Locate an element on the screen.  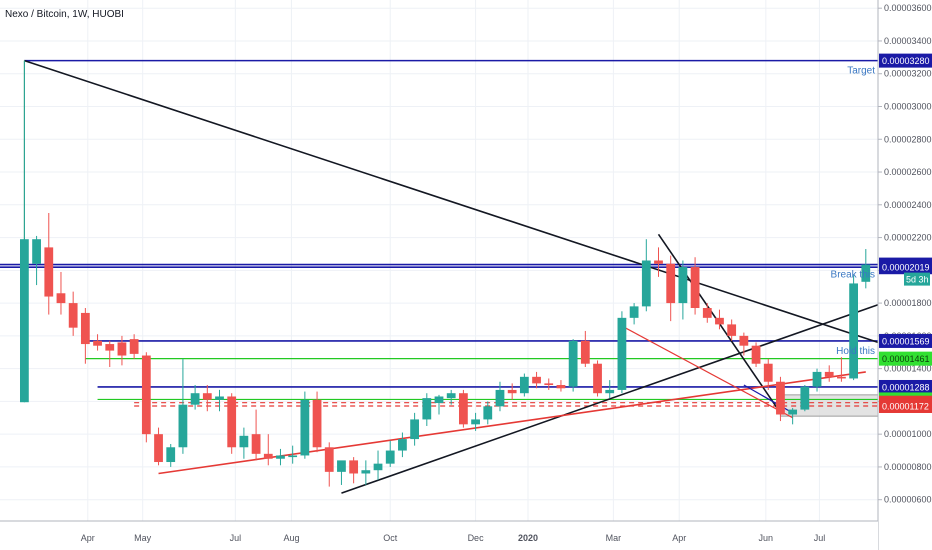
price-badge-hold-this: 0.00001569 is located at coordinates (905, 340).